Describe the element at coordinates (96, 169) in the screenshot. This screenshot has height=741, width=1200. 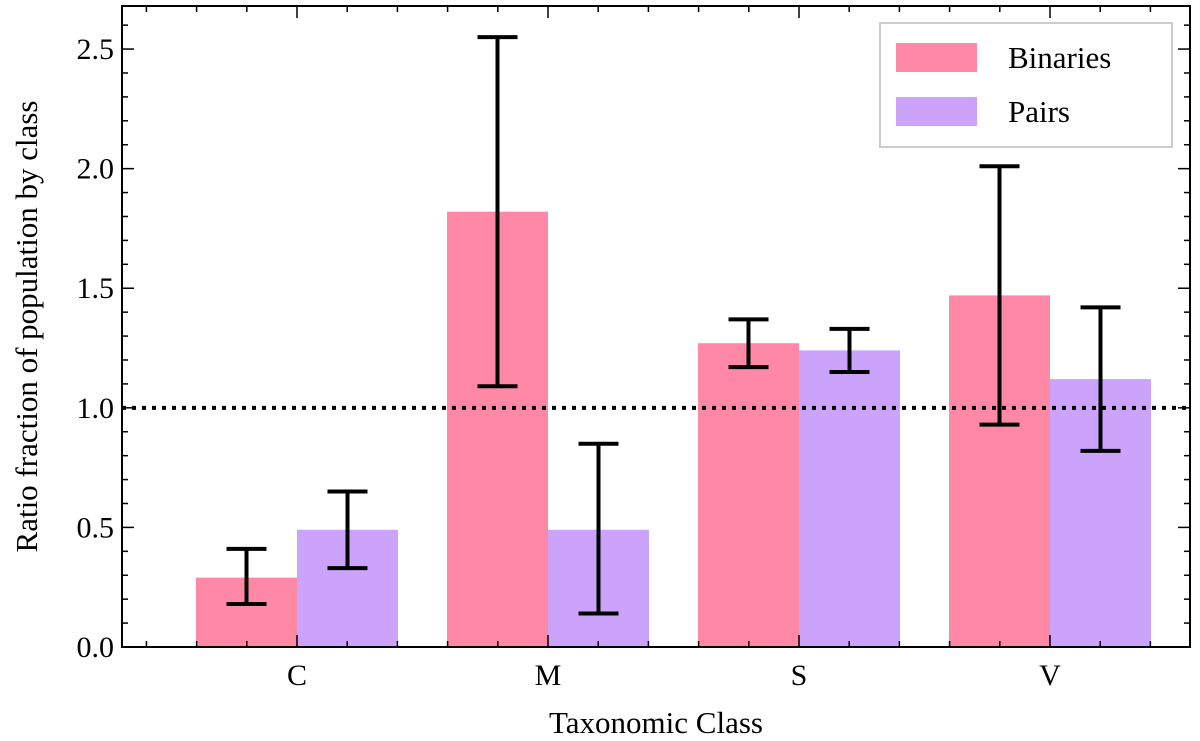
I see `y-tick-label-2.0: 2.0` at that location.